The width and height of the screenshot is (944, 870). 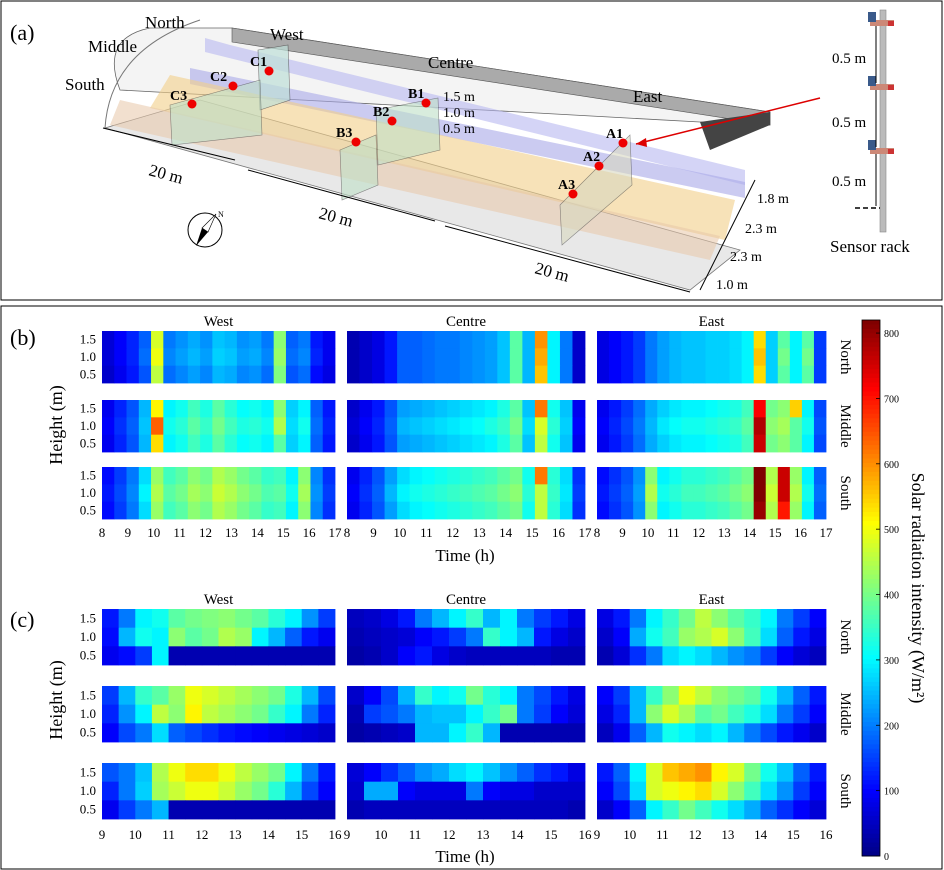 I want to click on x-tick-label: 9, so click(x=347, y=834).